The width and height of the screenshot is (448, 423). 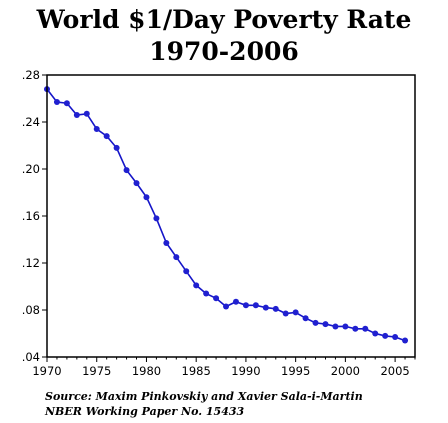 I want to click on x-axis: 1970 1975 1980 1985 1990 1995 2000 2005, so click(x=224, y=367).